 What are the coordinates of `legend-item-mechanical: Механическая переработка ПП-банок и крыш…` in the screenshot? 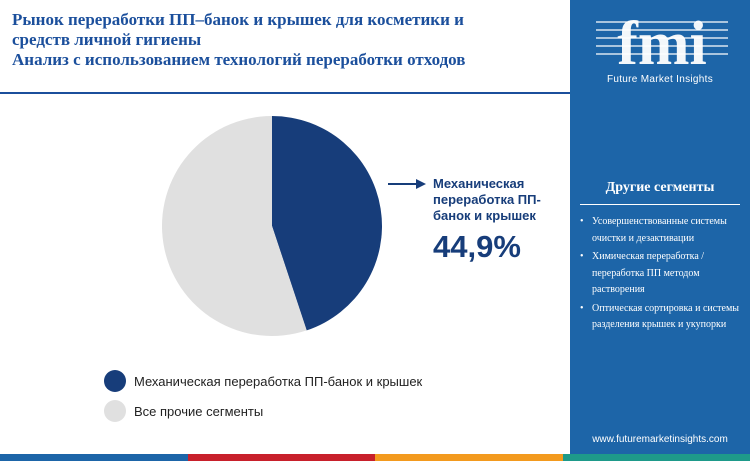 It's located at (263, 381).